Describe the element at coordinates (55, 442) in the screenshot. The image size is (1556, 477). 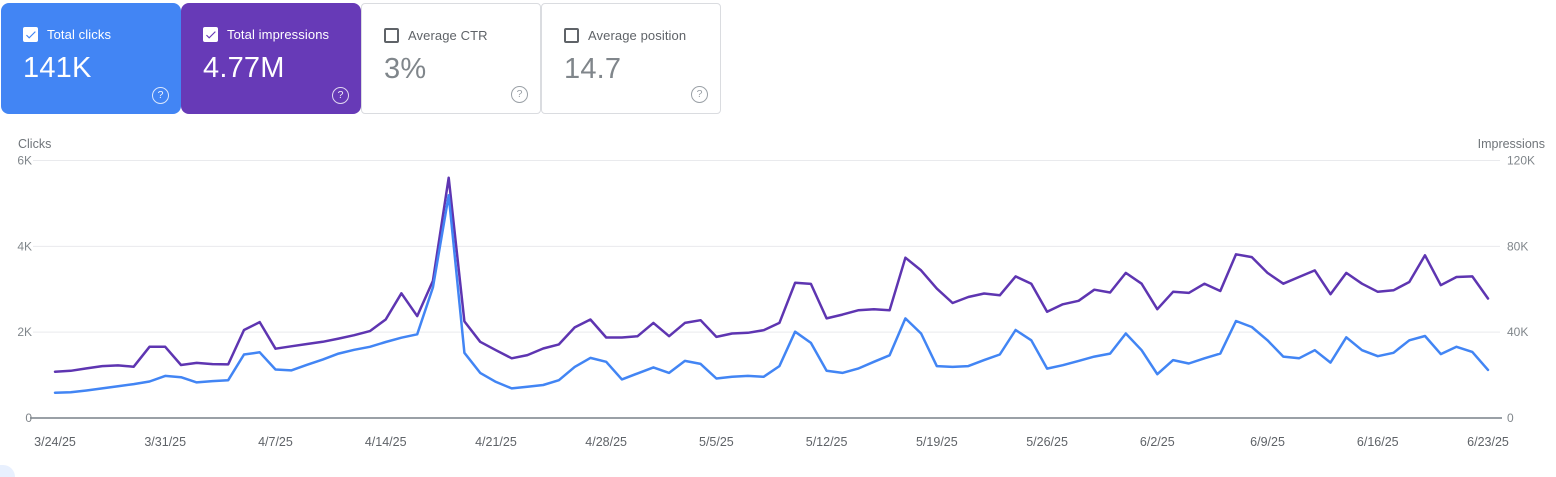
I see `svg-text: 3/24/25` at that location.